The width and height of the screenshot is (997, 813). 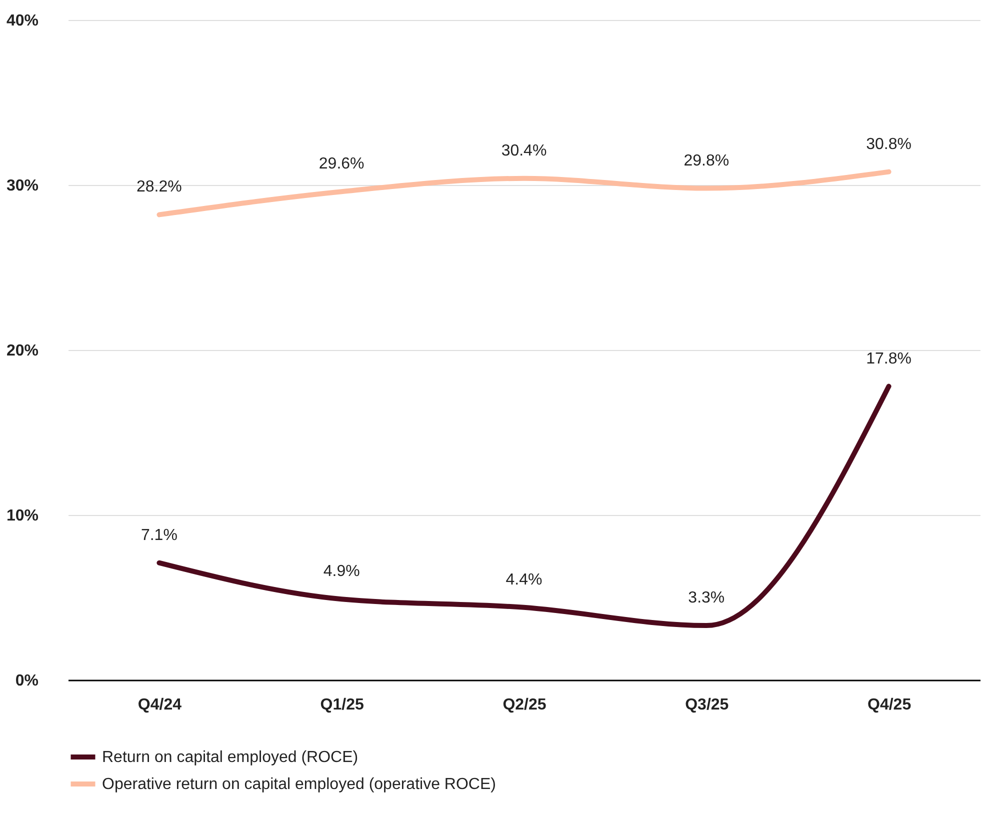 I want to click on x-tick-label: Q2/25, so click(x=524, y=705).